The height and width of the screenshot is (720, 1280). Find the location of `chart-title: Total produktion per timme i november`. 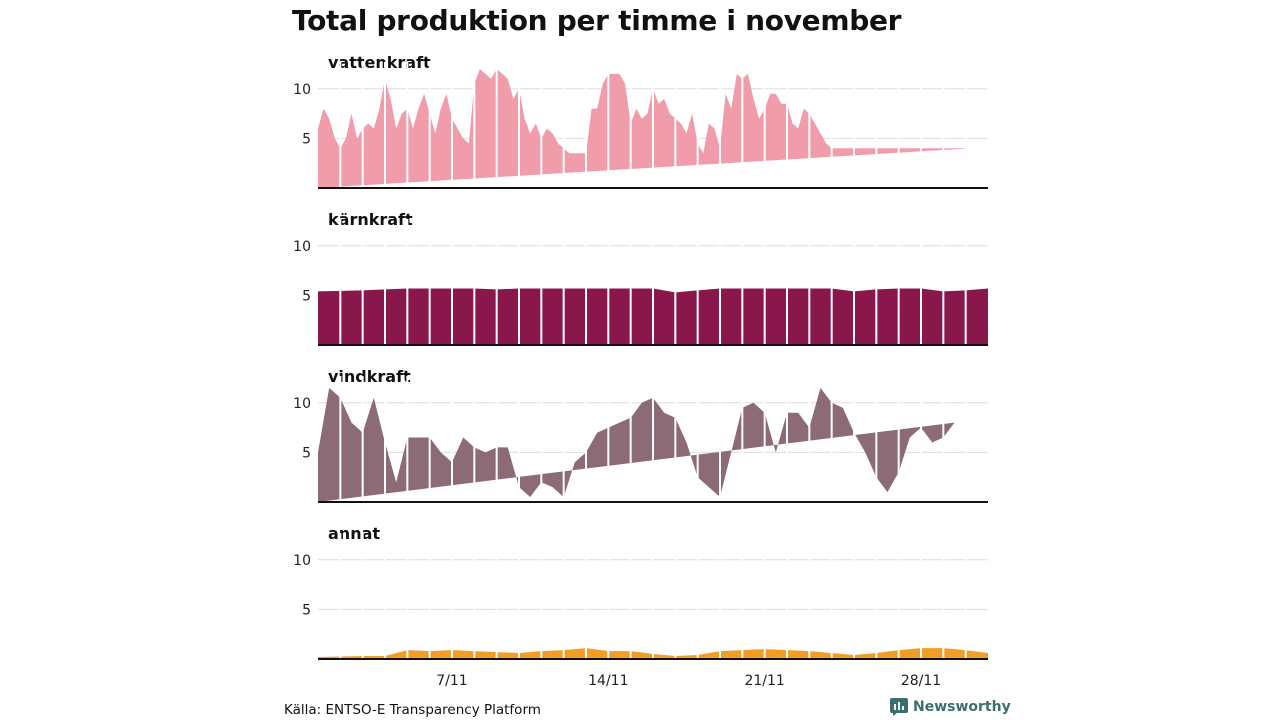

chart-title: Total produktion per timme i november is located at coordinates (597, 20).